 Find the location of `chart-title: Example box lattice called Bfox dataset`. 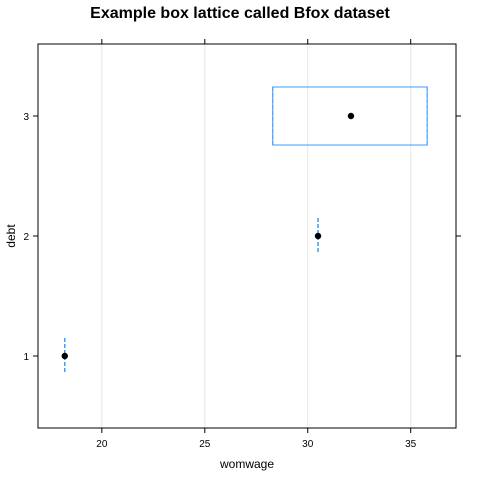

chart-title: Example box lattice called Bfox dataset is located at coordinates (240, 13).